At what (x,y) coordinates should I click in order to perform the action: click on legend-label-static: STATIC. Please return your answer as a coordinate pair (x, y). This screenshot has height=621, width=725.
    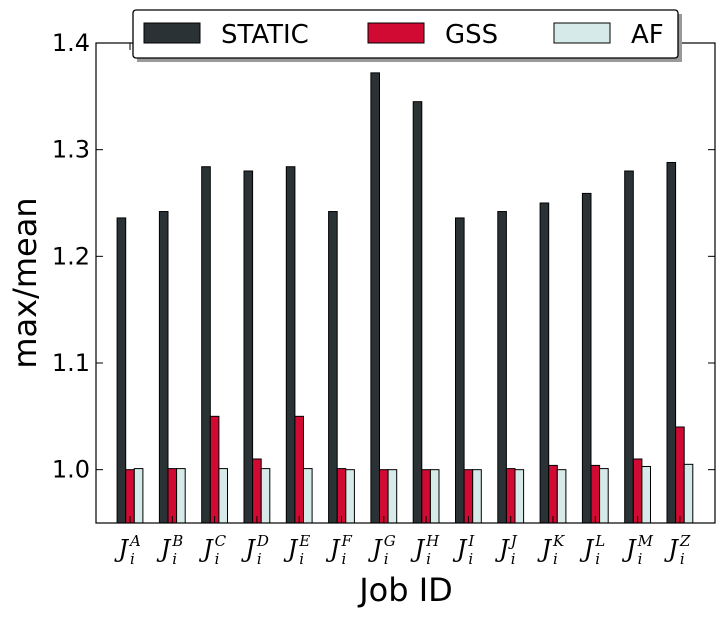
    Looking at the image, I should click on (265, 35).